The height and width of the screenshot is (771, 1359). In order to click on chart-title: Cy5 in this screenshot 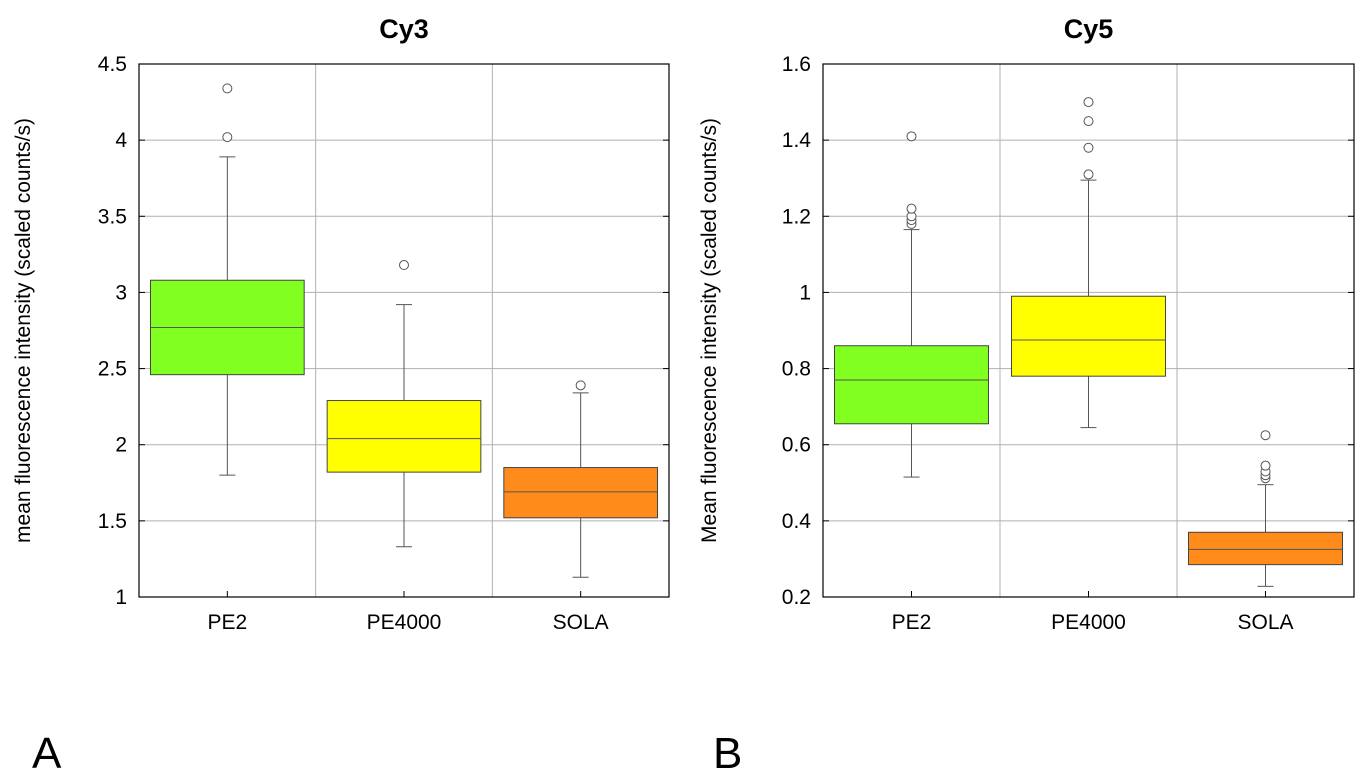, I will do `click(1089, 29)`.